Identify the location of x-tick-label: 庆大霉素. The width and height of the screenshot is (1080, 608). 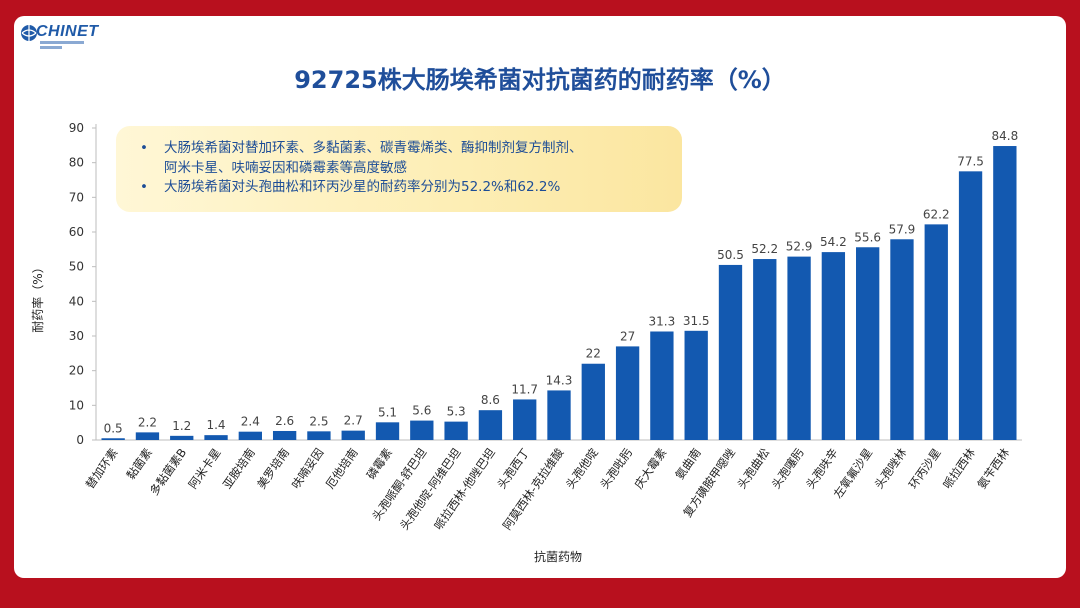
(650, 469).